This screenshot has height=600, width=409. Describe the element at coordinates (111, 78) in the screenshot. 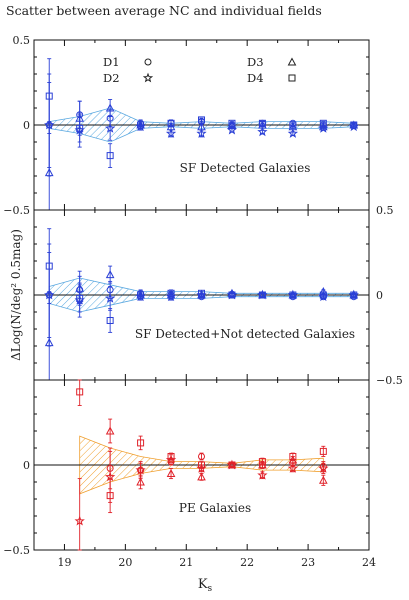

I see `legend-label: D2` at that location.